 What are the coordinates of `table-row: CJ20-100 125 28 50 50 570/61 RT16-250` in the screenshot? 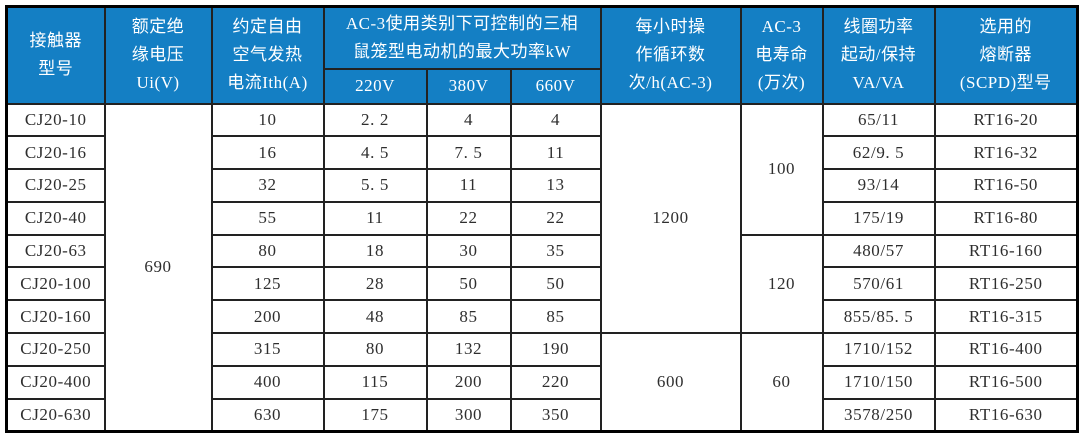 It's located at (542, 284).